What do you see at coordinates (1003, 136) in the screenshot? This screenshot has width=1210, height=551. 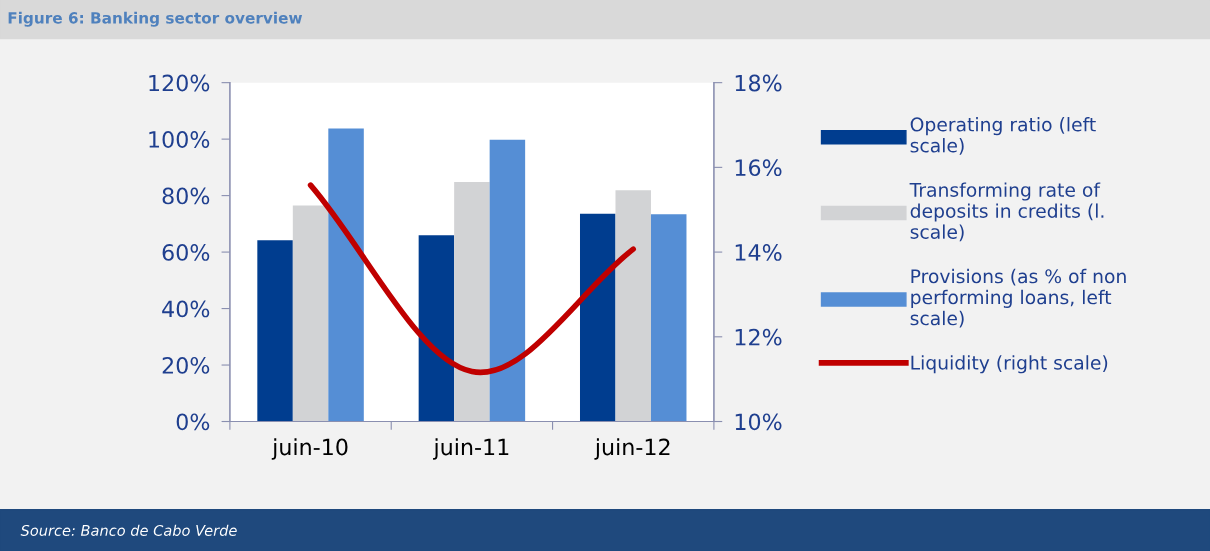 I see `legend-label: Operating ratio (left scale)` at bounding box center [1003, 136].